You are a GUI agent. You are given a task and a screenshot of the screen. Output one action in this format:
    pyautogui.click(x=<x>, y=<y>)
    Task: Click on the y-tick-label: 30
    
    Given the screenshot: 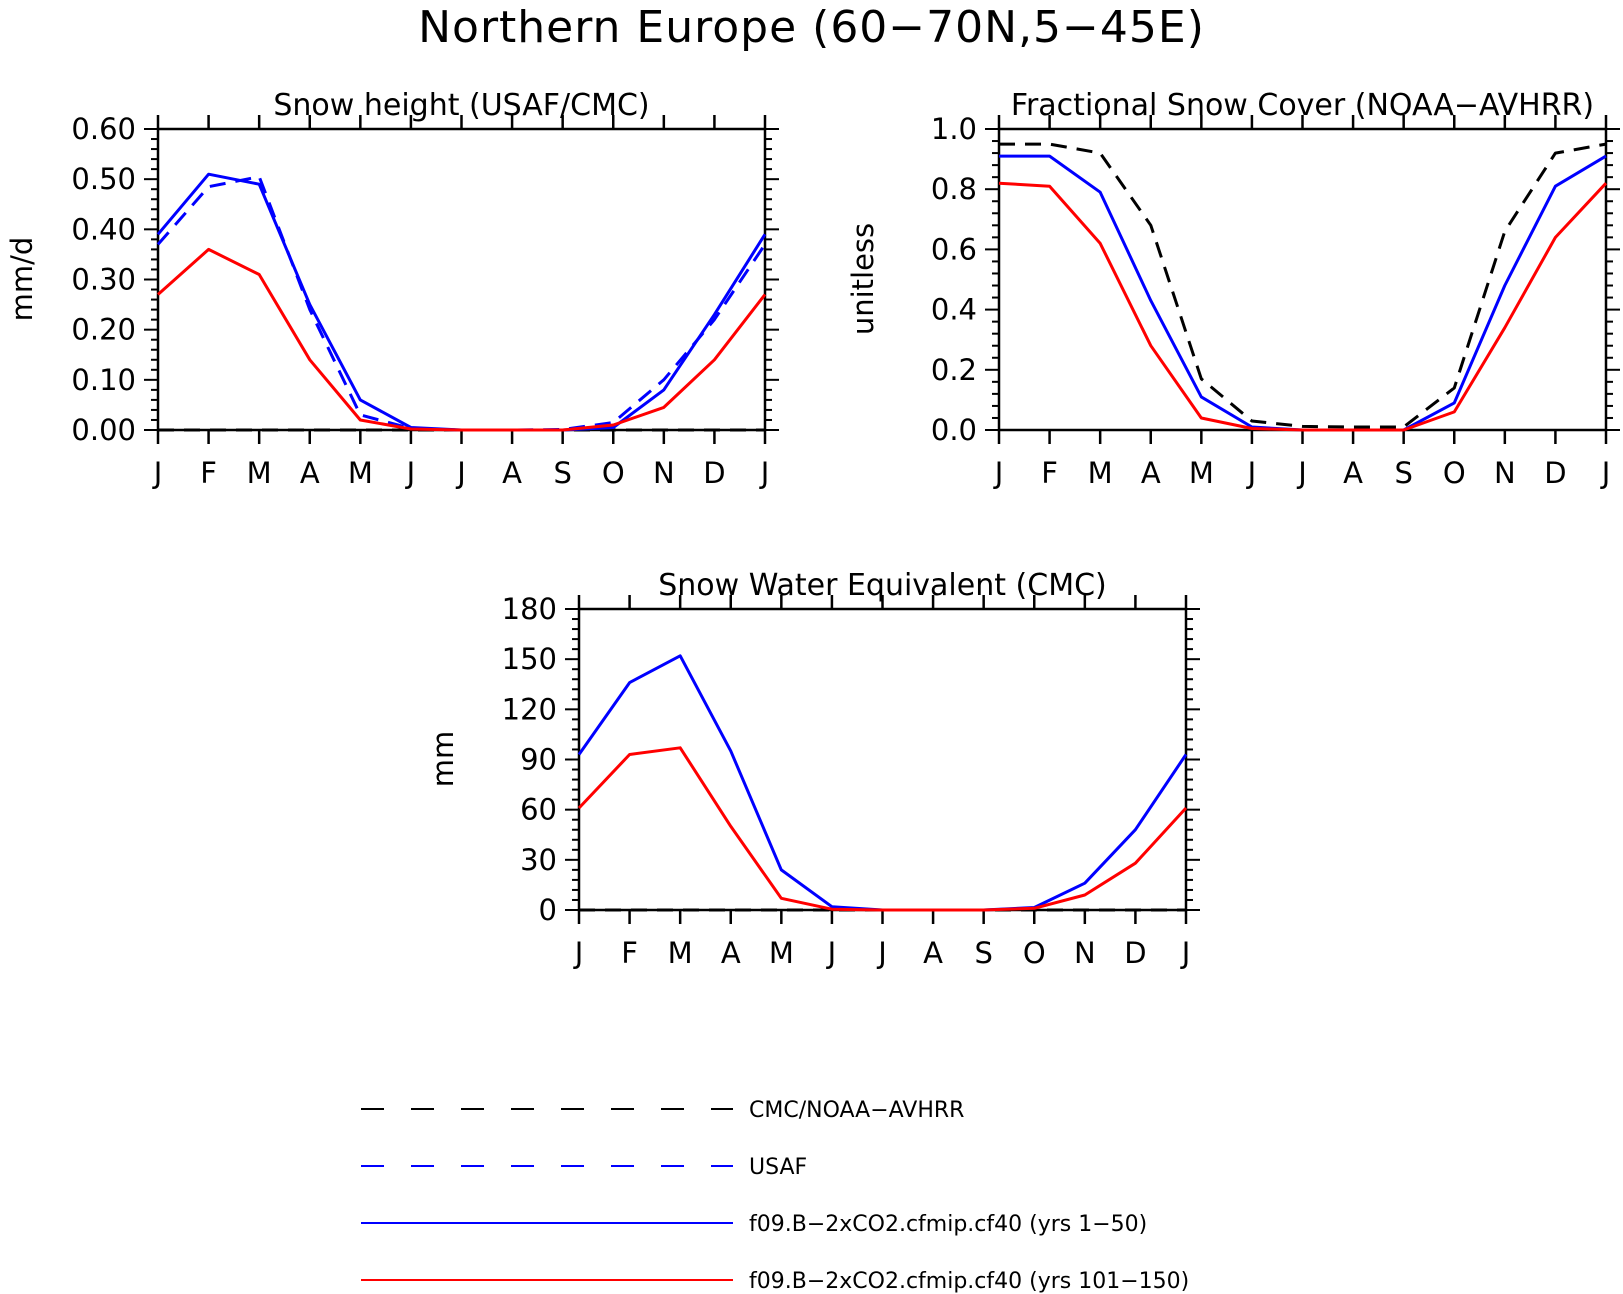 What is the action you would take?
    pyautogui.click(x=538, y=860)
    